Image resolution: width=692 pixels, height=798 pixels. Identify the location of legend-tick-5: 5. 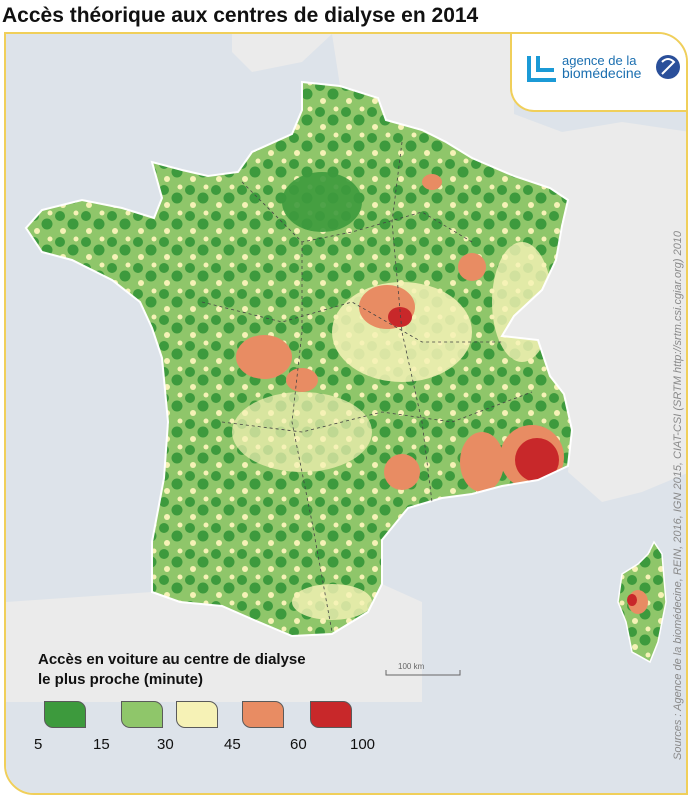
(38, 744).